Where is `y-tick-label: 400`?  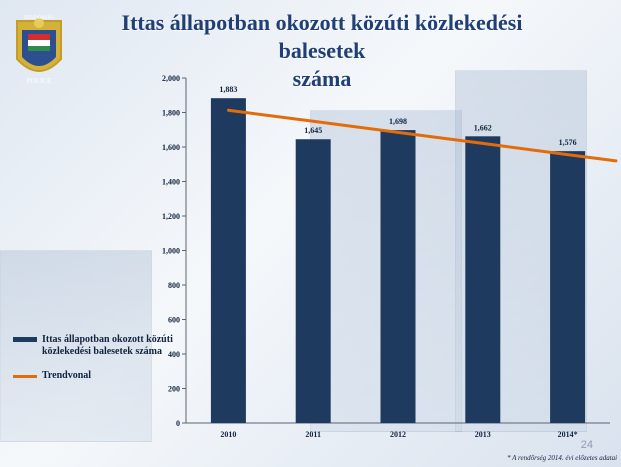 y-tick-label: 400 is located at coordinates (174, 354).